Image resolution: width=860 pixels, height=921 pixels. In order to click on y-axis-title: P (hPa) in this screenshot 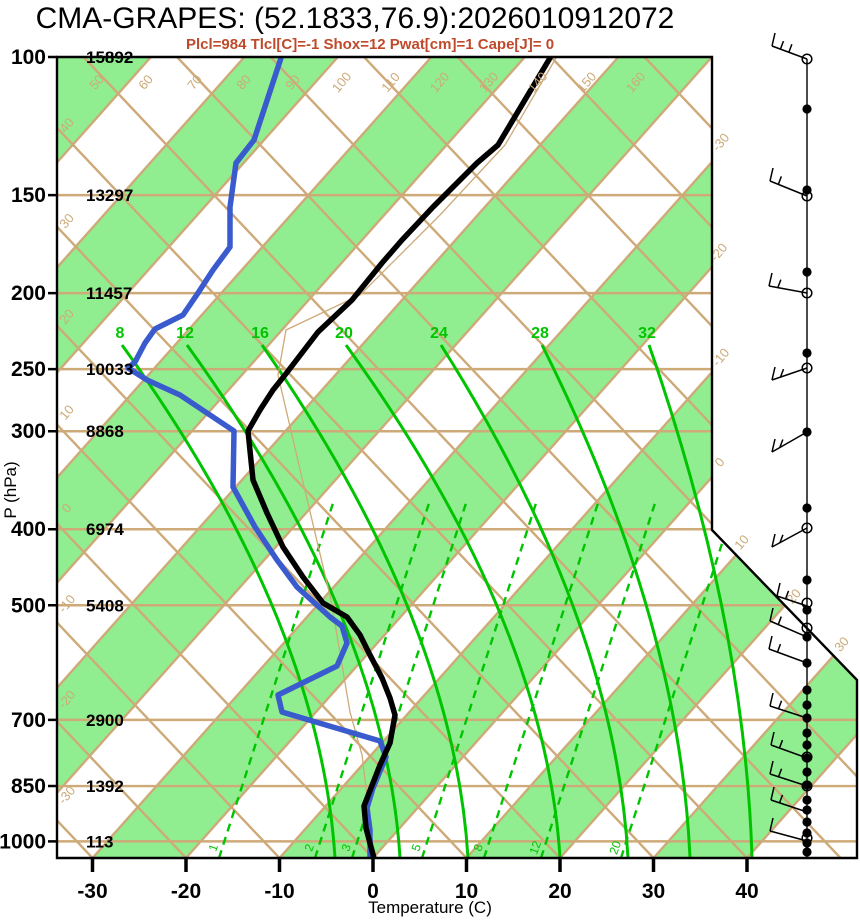, I will do `click(10, 489)`.